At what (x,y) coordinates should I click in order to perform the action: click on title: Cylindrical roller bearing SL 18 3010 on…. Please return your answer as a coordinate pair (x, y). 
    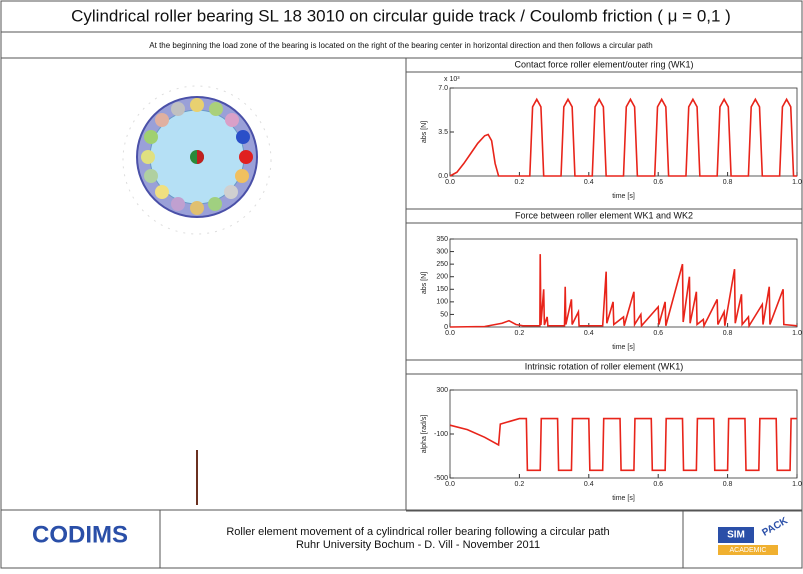
    Looking at the image, I should click on (401, 15).